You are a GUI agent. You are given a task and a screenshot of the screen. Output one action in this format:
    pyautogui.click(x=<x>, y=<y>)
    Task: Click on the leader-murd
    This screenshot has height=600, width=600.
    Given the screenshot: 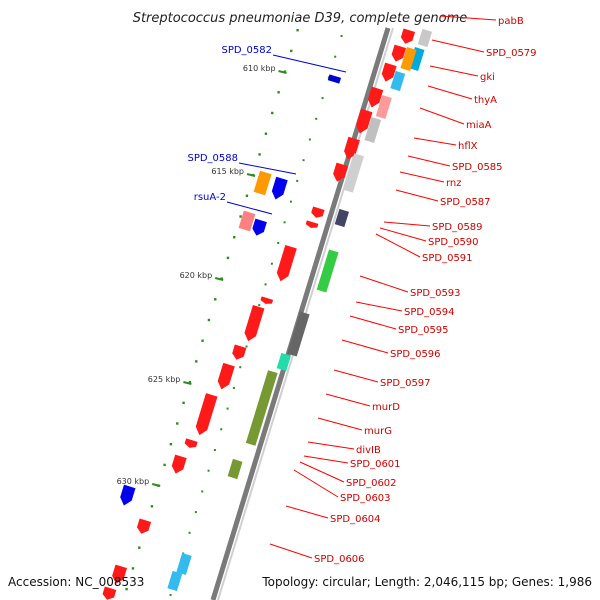 What is the action you would take?
    pyautogui.click(x=348, y=400)
    